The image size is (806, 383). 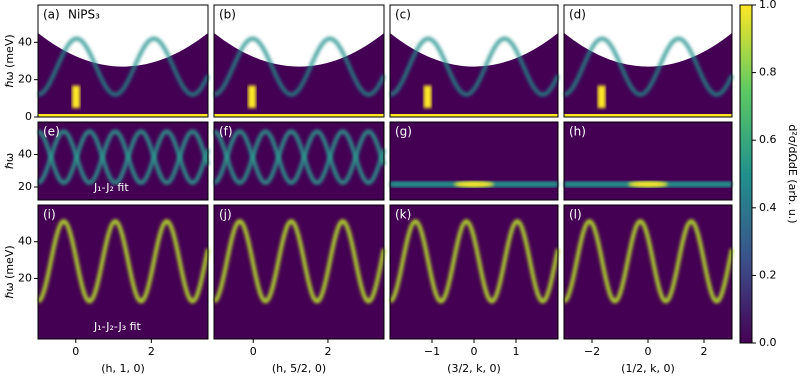 What do you see at coordinates (403, 215) in the screenshot?
I see `panel-label: (k)` at bounding box center [403, 215].